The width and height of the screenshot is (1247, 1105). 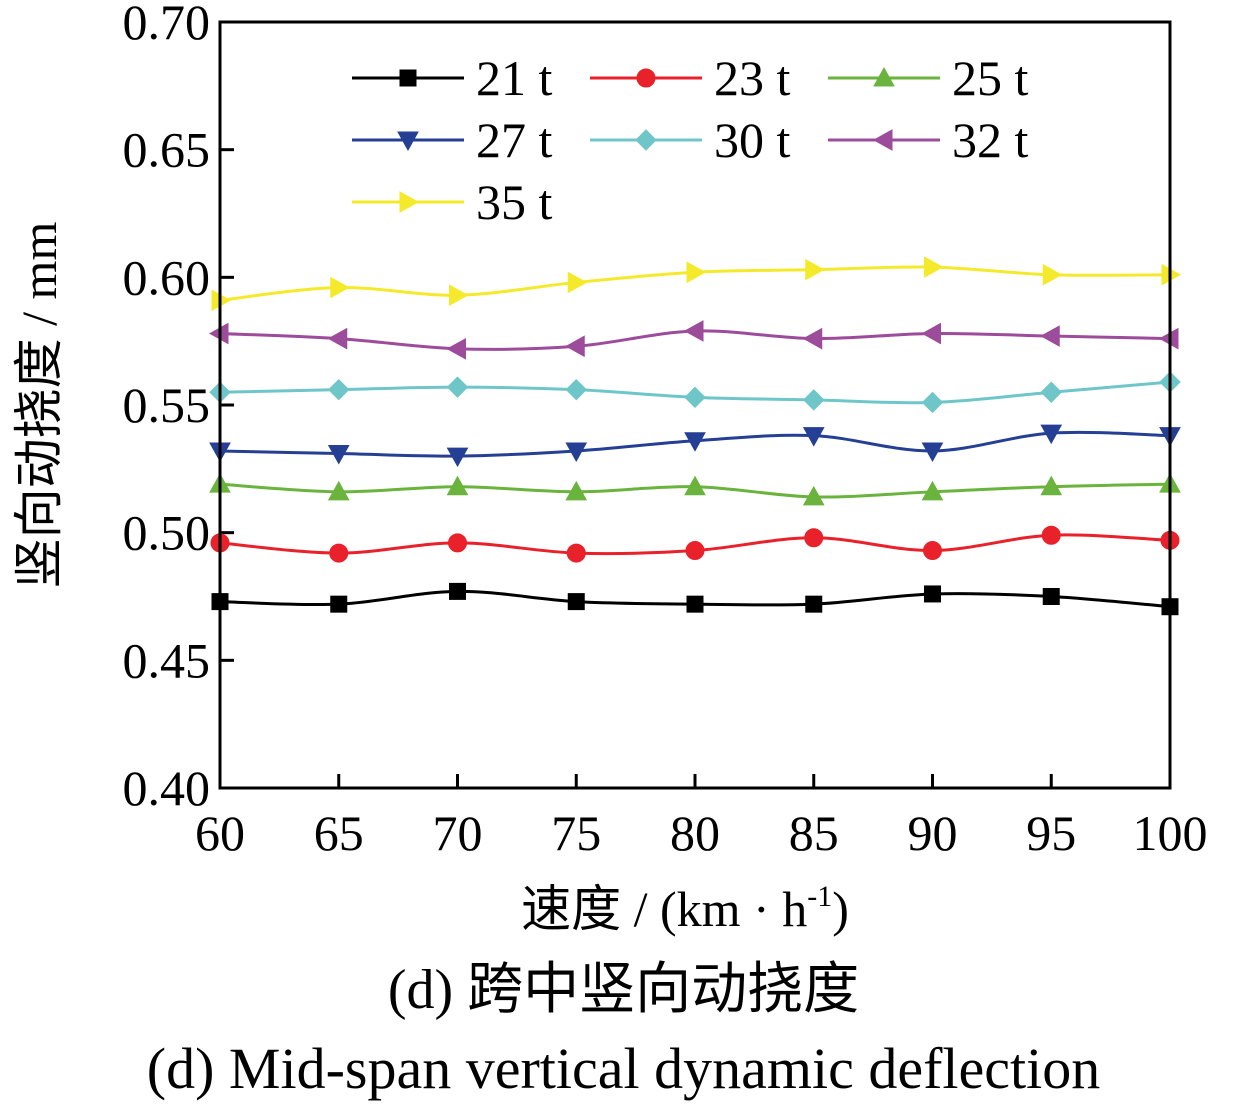 What do you see at coordinates (167, 660) in the screenshot?
I see `y-tick-label: 0.45` at bounding box center [167, 660].